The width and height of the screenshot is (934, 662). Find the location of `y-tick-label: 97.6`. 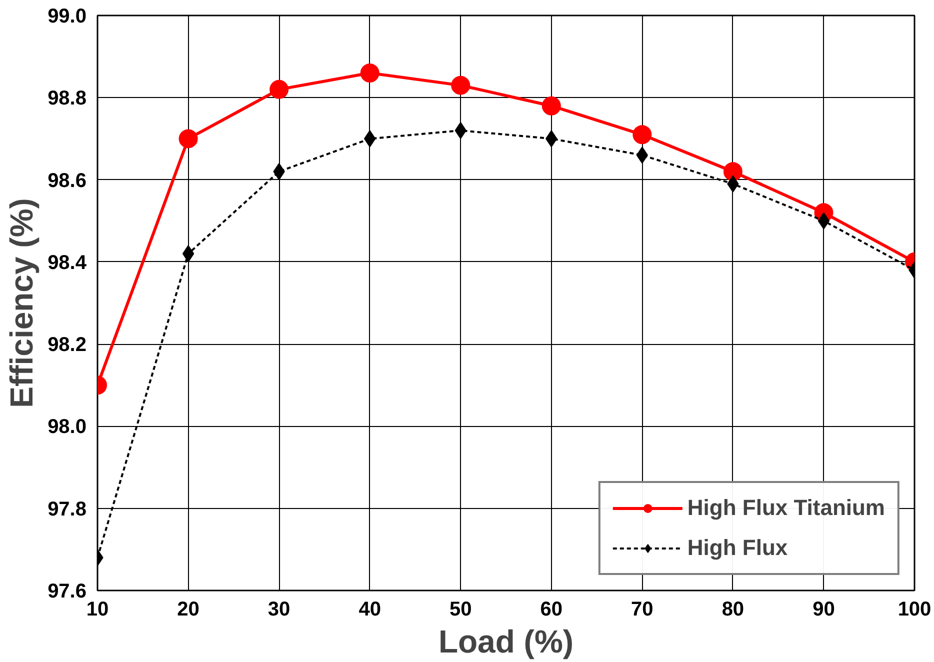

y-tick-label: 97.6 is located at coordinates (67, 591).